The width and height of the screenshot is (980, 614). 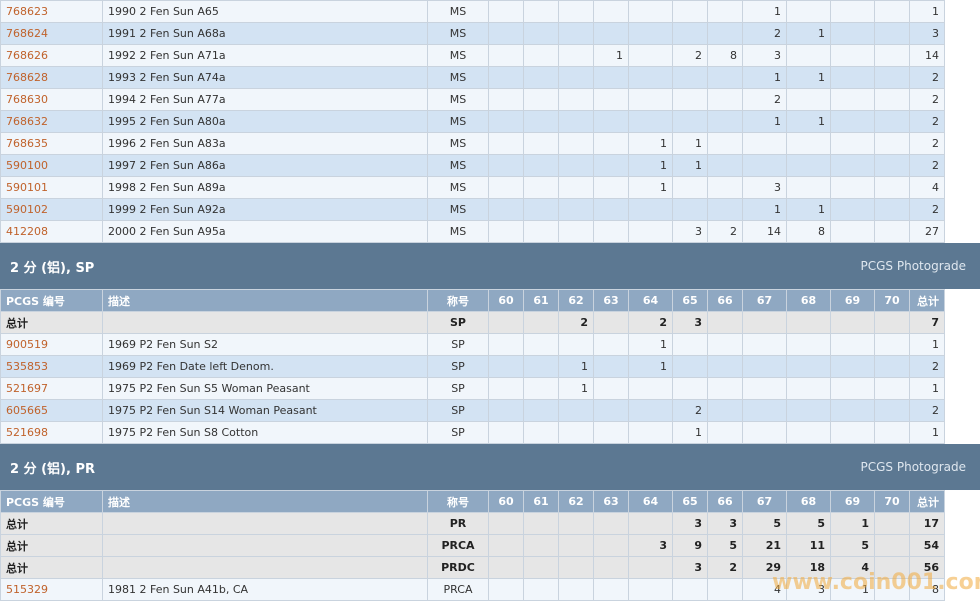 I want to click on pcgs-code-link: 900519, so click(x=27, y=344).